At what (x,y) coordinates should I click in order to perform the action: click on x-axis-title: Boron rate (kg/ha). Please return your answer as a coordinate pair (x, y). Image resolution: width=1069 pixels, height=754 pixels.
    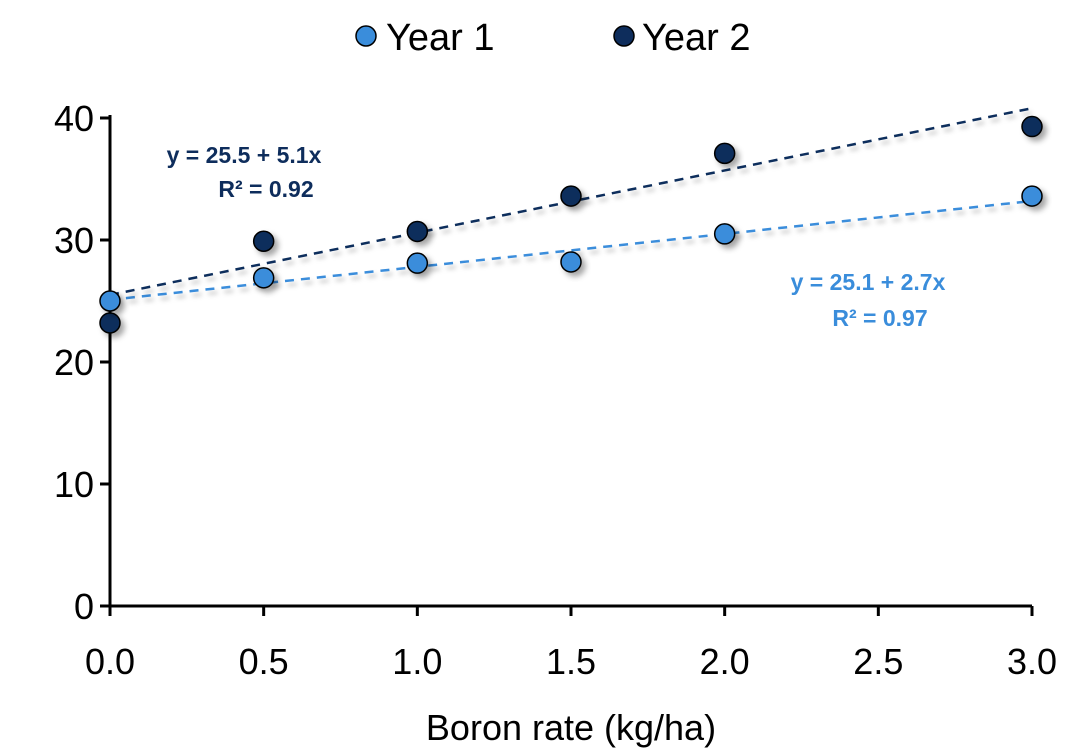
    Looking at the image, I should click on (571, 727).